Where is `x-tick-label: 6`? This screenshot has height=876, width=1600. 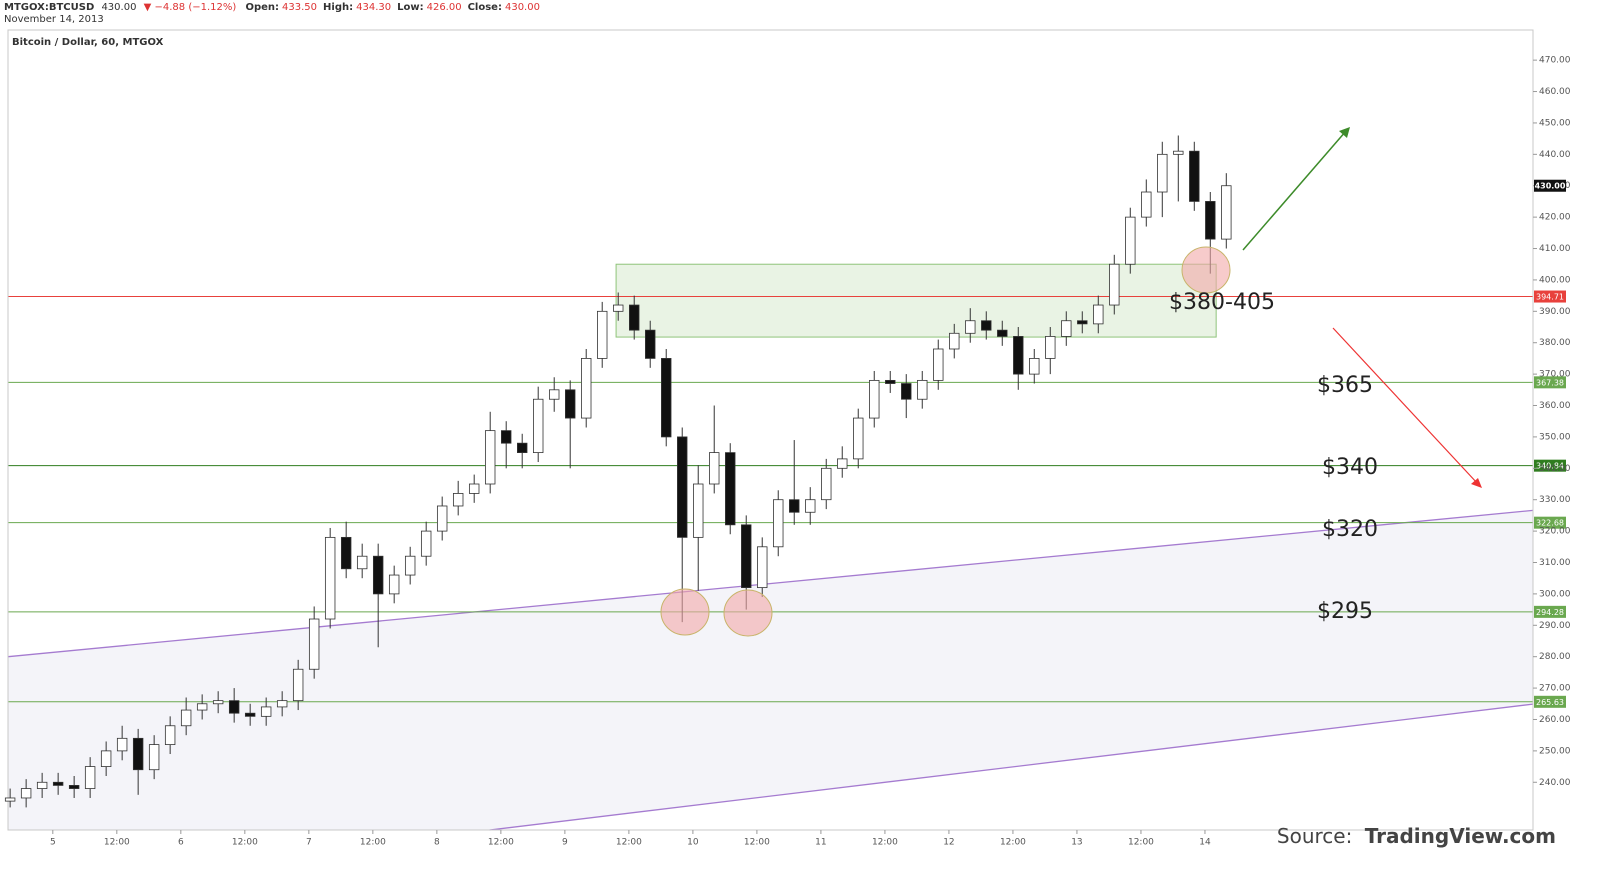
x-tick-label: 6 is located at coordinates (181, 843).